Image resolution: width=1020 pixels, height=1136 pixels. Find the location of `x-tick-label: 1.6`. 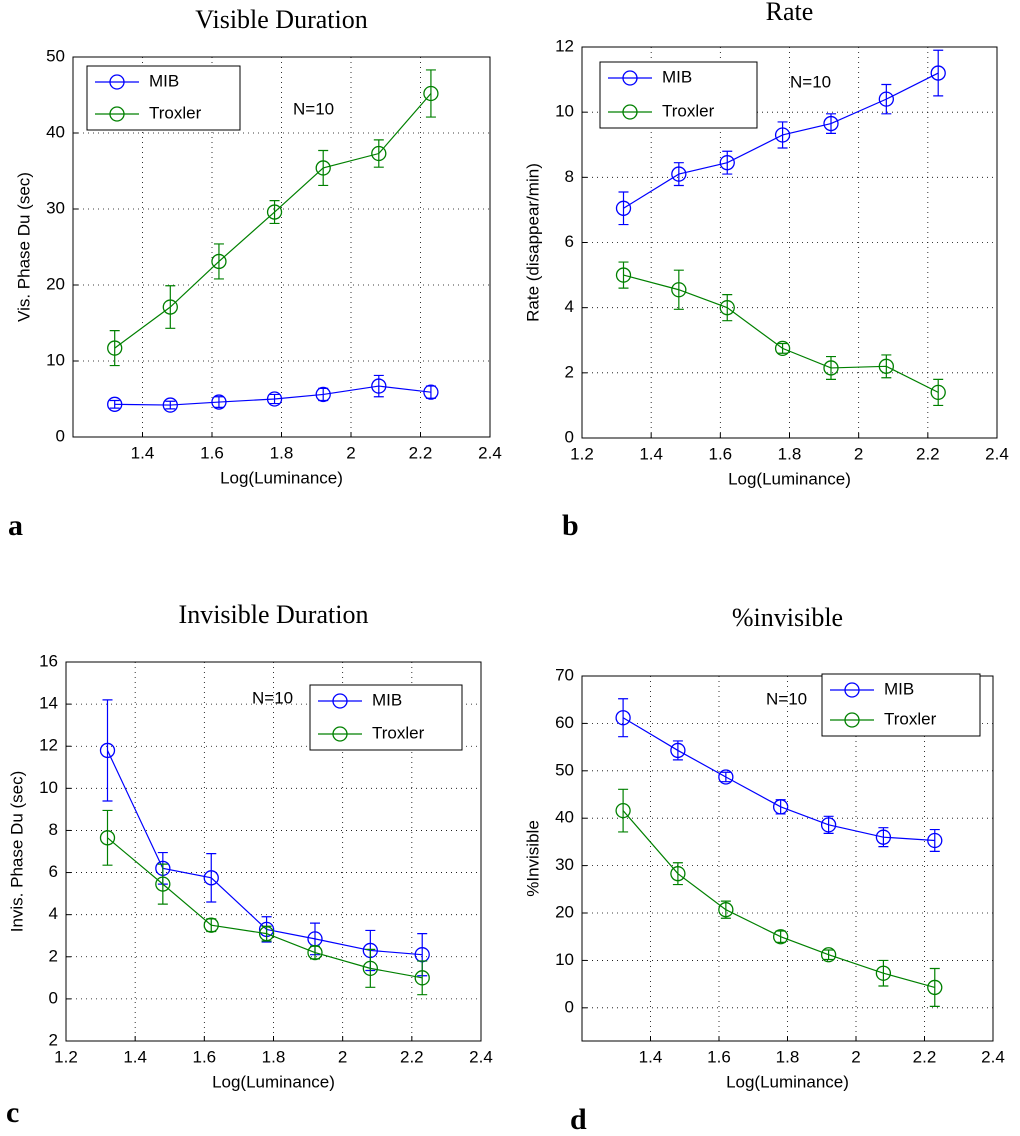

x-tick-label: 1.6 is located at coordinates (212, 452).